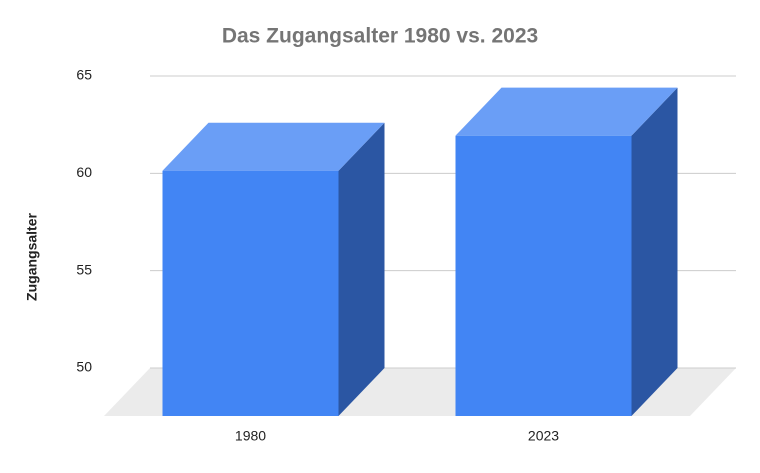 Image resolution: width=760 pixels, height=473 pixels. What do you see at coordinates (380, 36) in the screenshot?
I see `chart-title: Das Zugangsalter 1980 vs. 2023` at bounding box center [380, 36].